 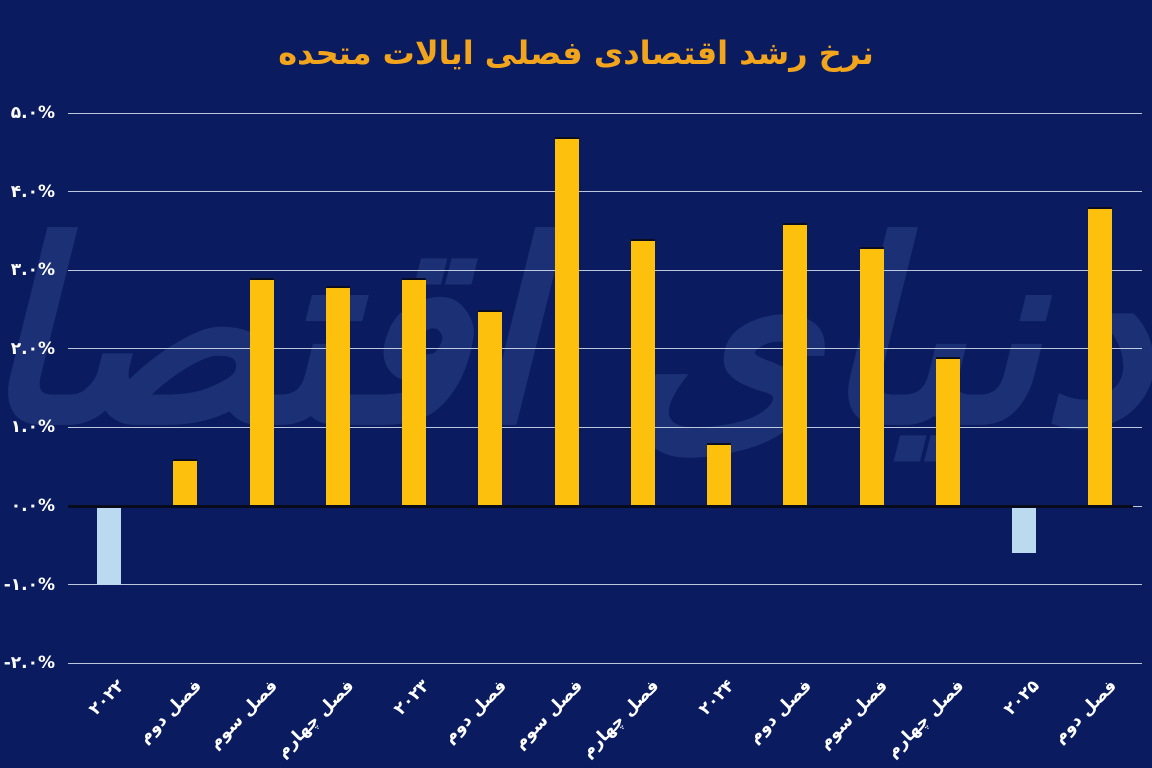 What do you see at coordinates (32, 113) in the screenshot?
I see `y-tick-label: ۵.۰%` at bounding box center [32, 113].